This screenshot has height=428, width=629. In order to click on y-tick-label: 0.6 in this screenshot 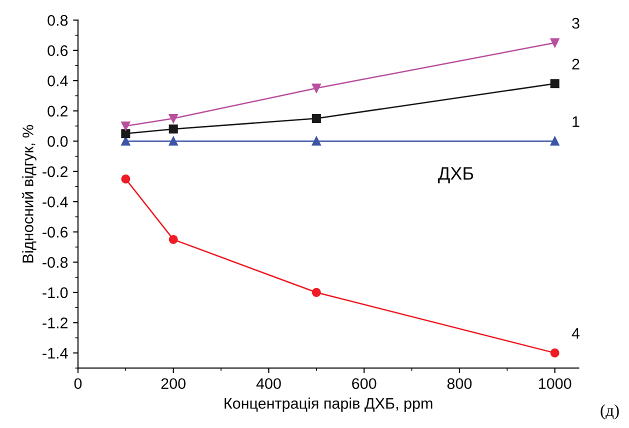, I will do `click(58, 50)`.